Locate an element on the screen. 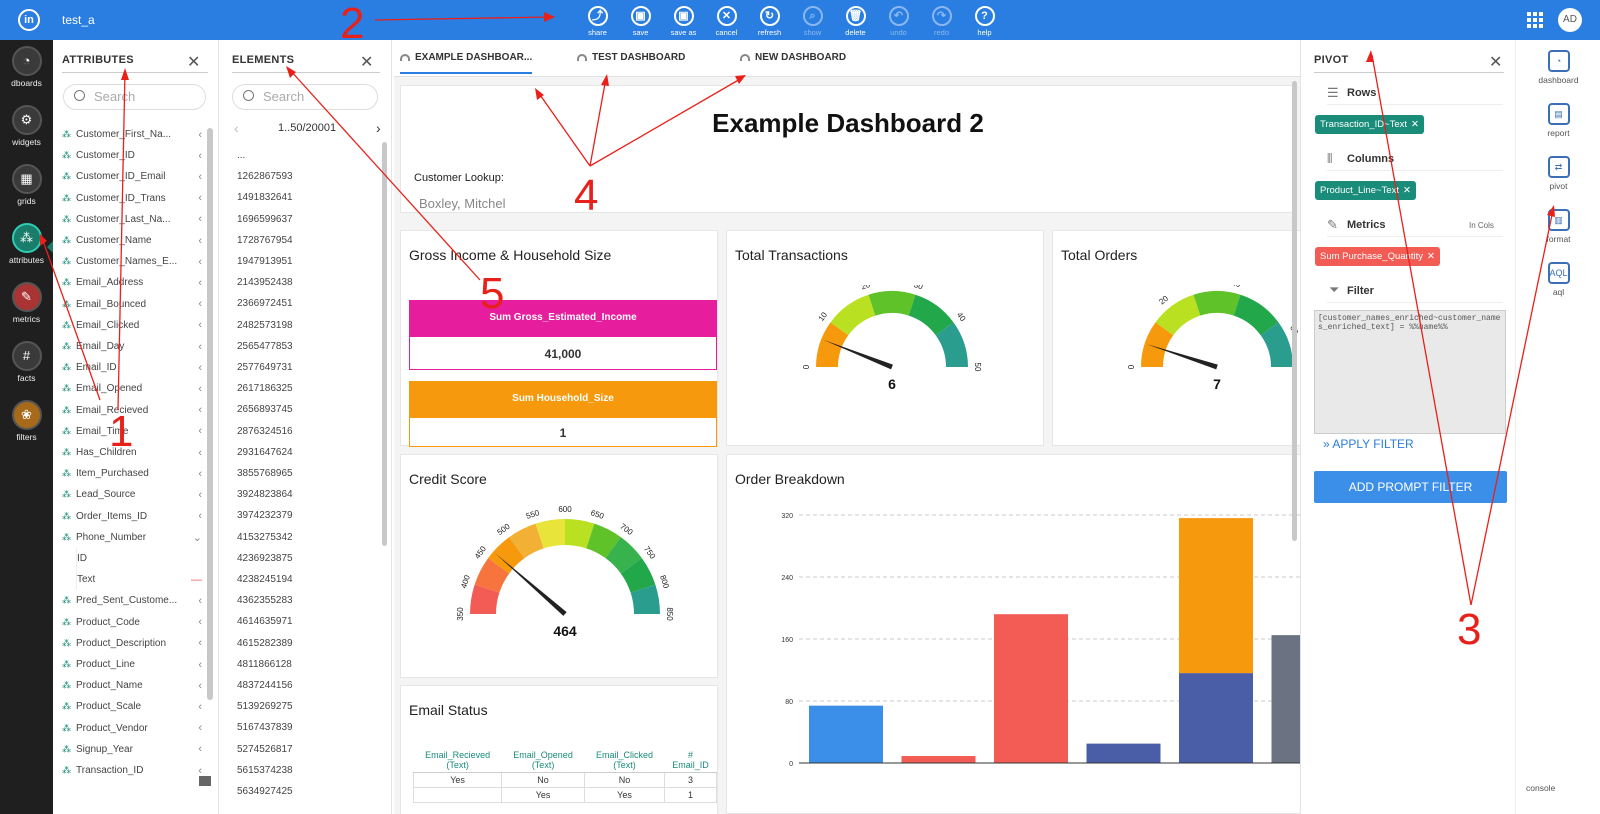 The image size is (1600, 814). attribute-item: ⁂ Product_Line ‹ is located at coordinates (132, 664).